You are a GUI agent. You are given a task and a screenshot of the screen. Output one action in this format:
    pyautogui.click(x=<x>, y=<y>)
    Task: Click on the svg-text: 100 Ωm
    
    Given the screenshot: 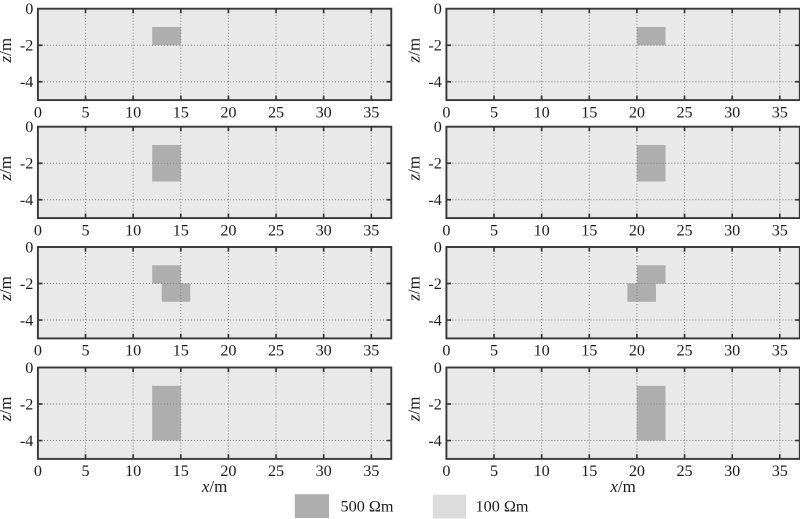 What is the action you would take?
    pyautogui.click(x=502, y=507)
    